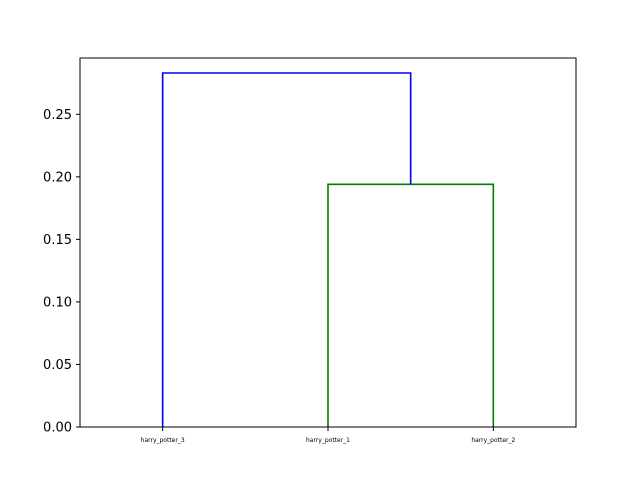 The height and width of the screenshot is (480, 640). What do you see at coordinates (57, 302) in the screenshot?
I see `y-tick-label: 0.10` at bounding box center [57, 302].